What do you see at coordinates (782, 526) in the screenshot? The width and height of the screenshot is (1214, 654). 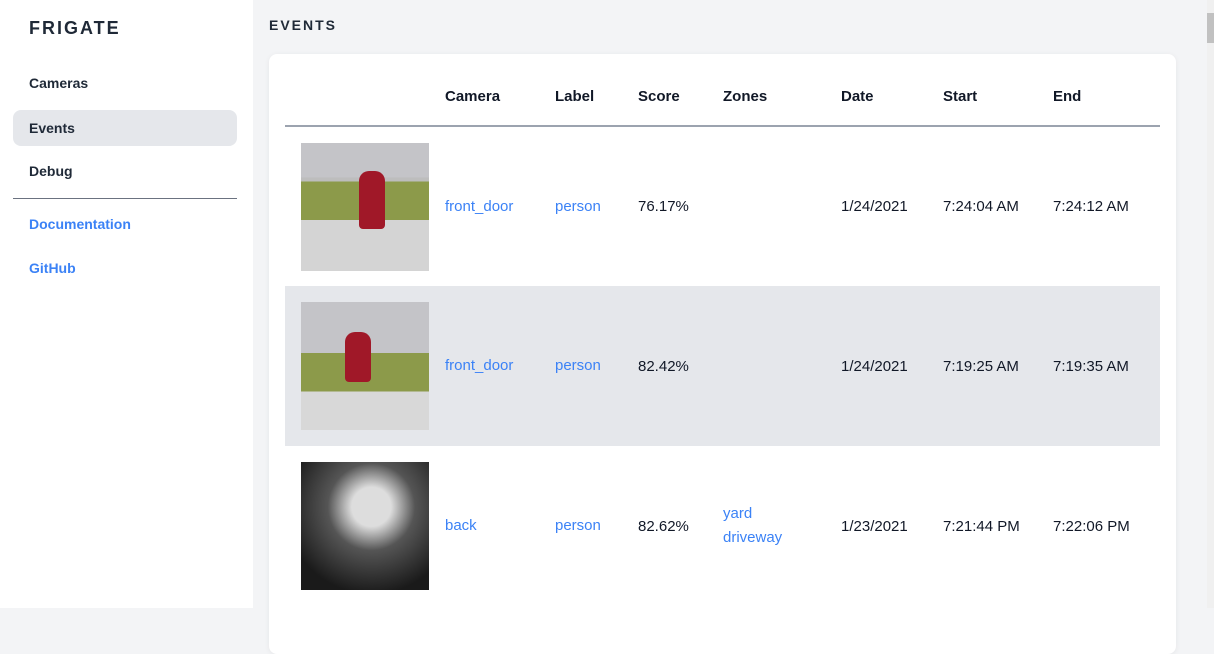 I see `zones: yard driveway` at bounding box center [782, 526].